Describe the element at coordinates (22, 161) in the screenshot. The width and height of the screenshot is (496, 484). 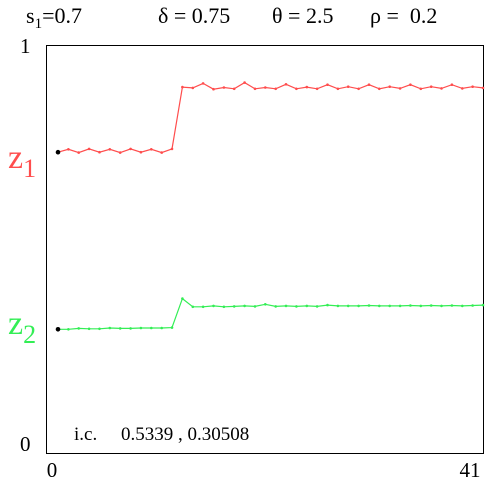
I see `series-label-z1: z1` at that location.